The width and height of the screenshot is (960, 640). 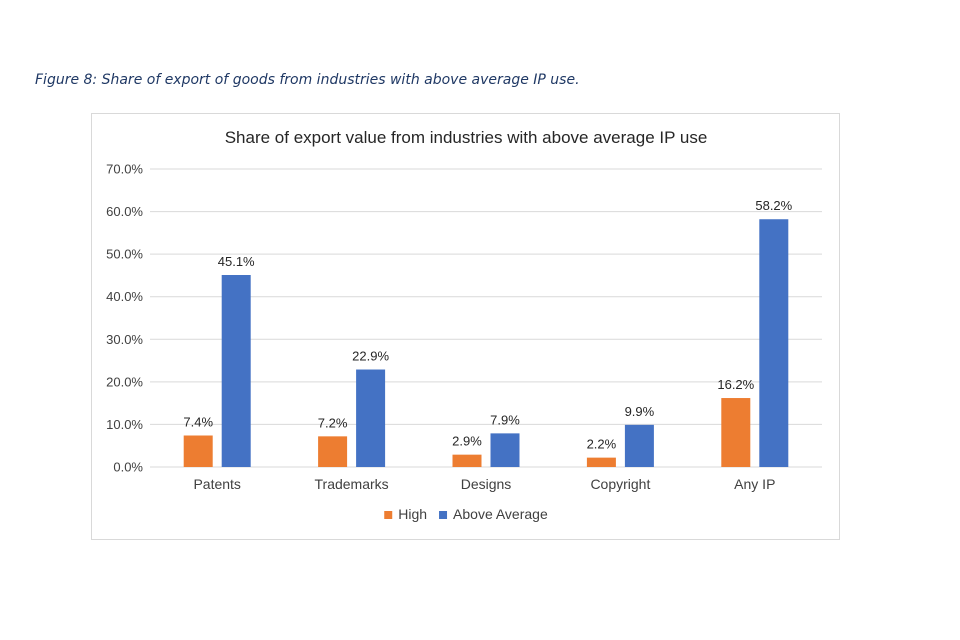 I want to click on x-category-label: Any IP, so click(x=754, y=484).